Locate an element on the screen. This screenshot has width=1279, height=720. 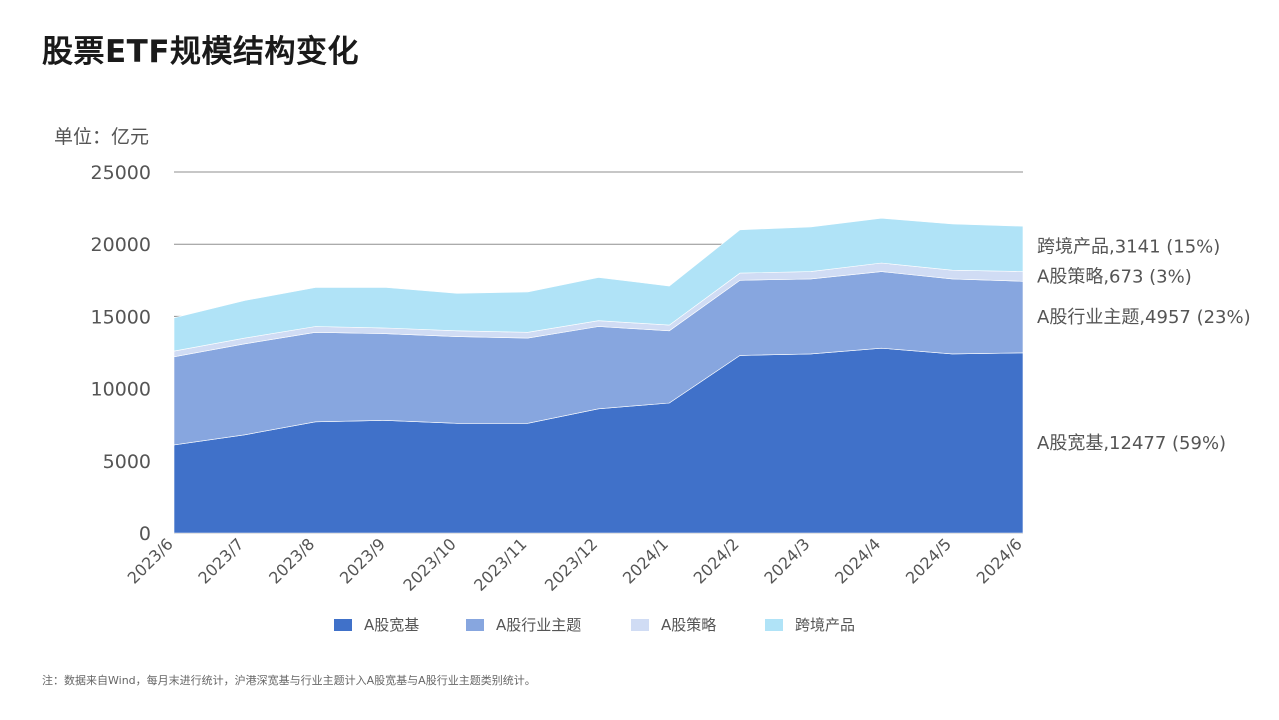
end-label-series-0: A股宽基,12477 (59%) is located at coordinates (1131, 443).